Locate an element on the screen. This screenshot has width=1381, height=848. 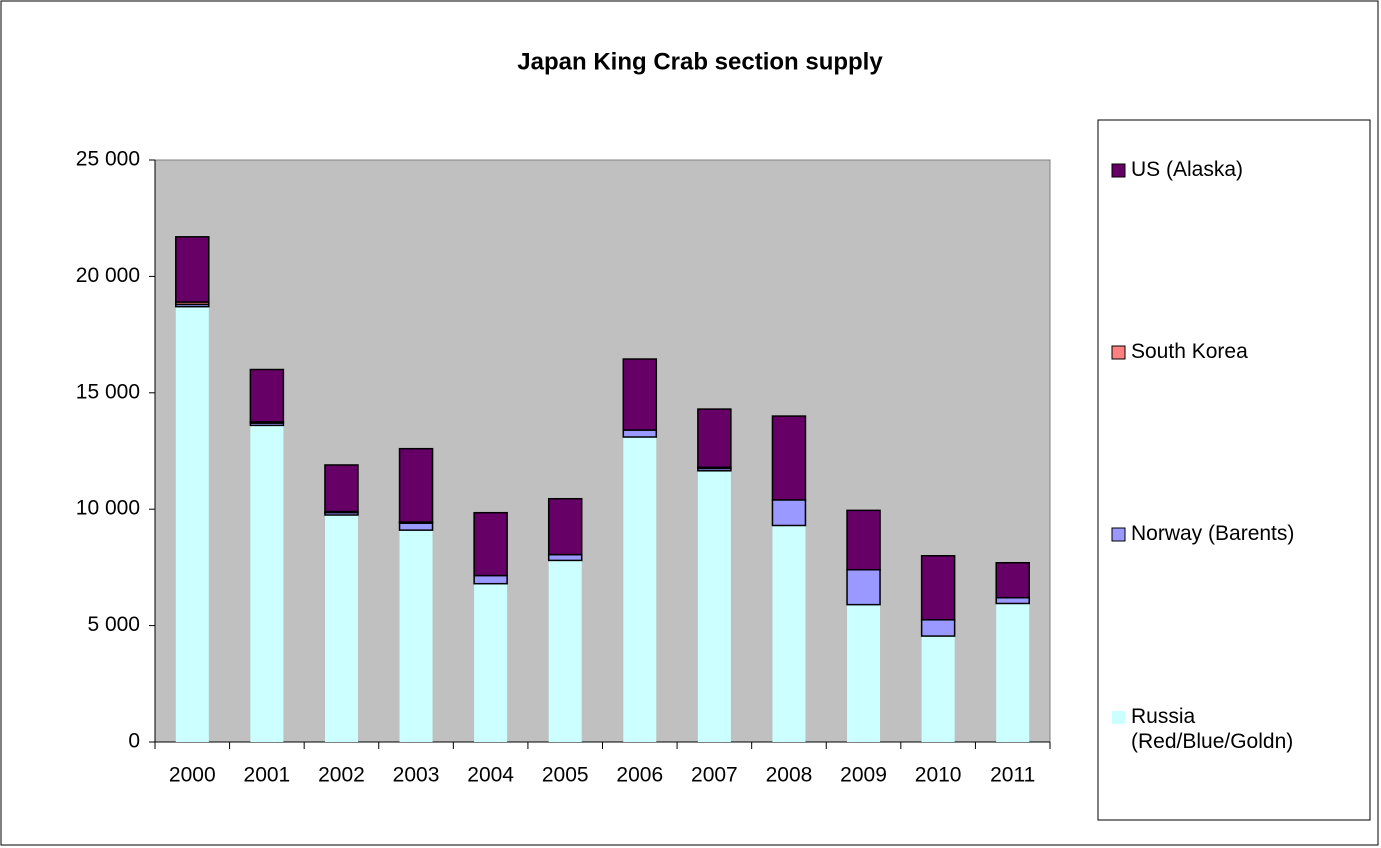
legend-label: US (Alaska) is located at coordinates (1187, 169).